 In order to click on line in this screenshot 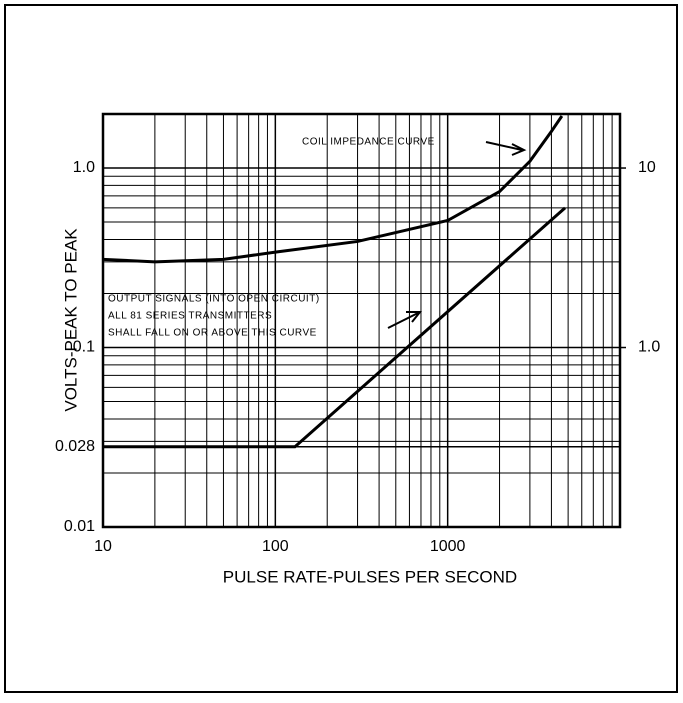, I will do `click(333, 189)`.